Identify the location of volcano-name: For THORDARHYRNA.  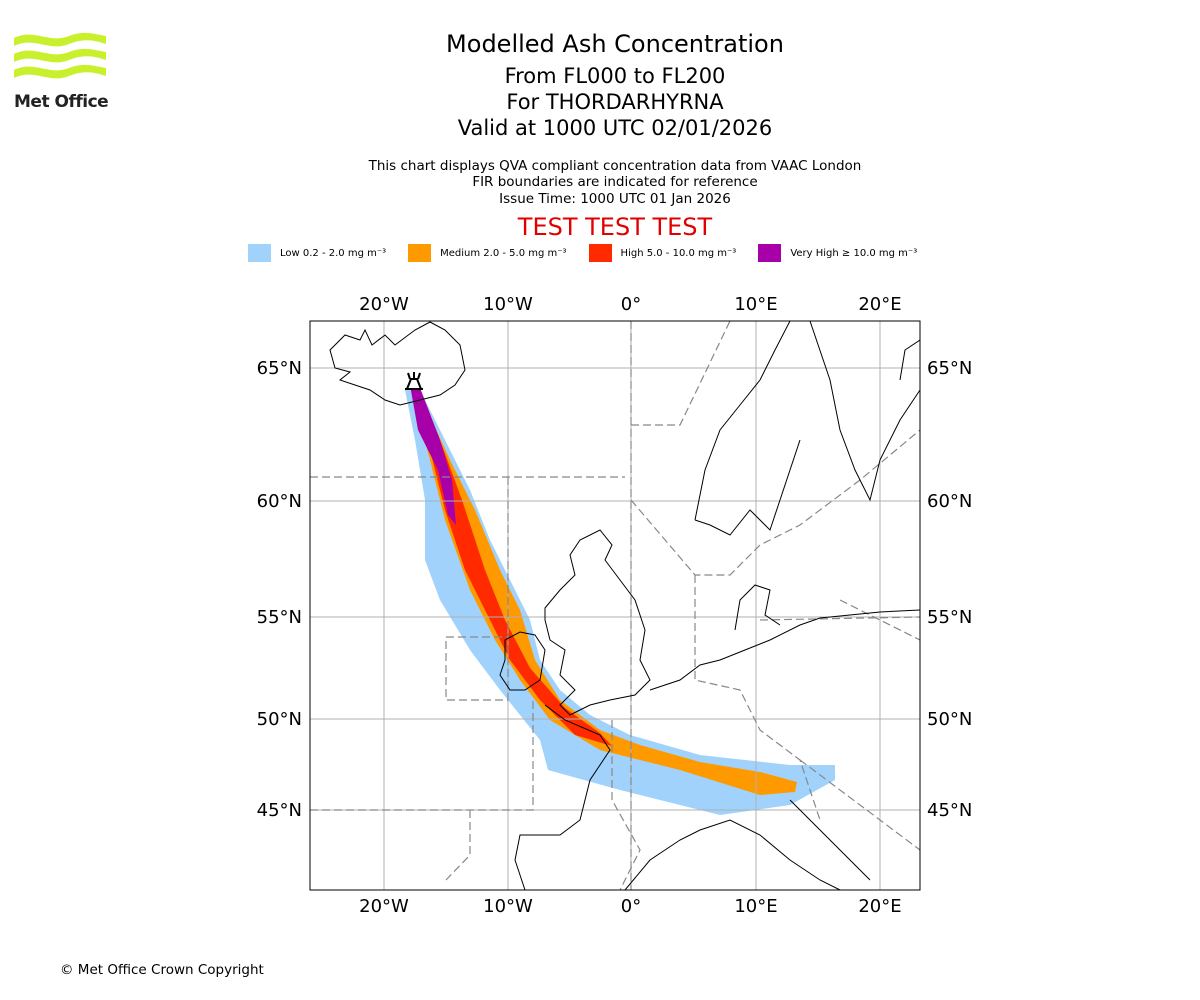
(615, 102).